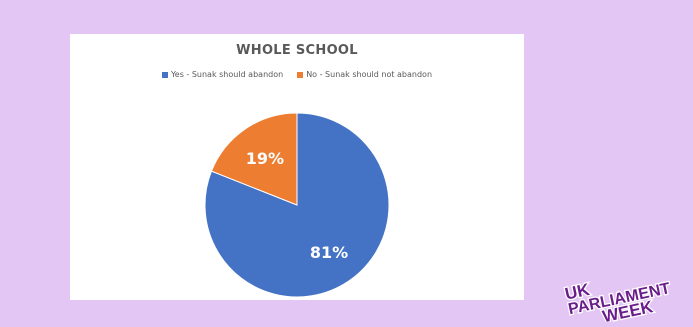 The height and width of the screenshot is (327, 693). What do you see at coordinates (227, 74) in the screenshot?
I see `legend-label-yes: Yes - Sunak should abandon` at bounding box center [227, 74].